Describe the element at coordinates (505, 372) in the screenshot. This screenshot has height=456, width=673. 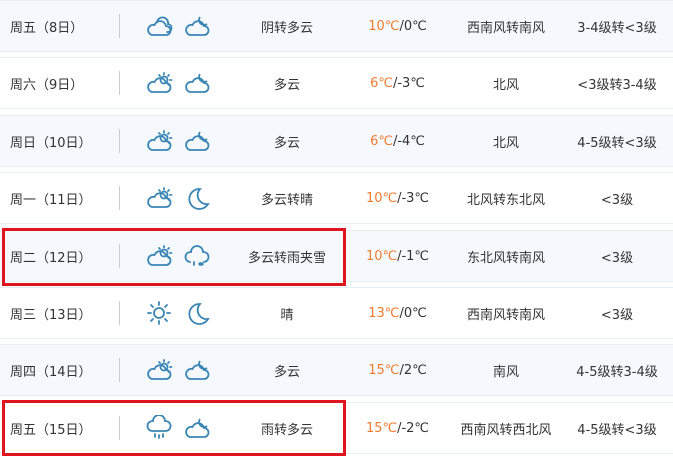
I see `wind-direction: 南风` at that location.